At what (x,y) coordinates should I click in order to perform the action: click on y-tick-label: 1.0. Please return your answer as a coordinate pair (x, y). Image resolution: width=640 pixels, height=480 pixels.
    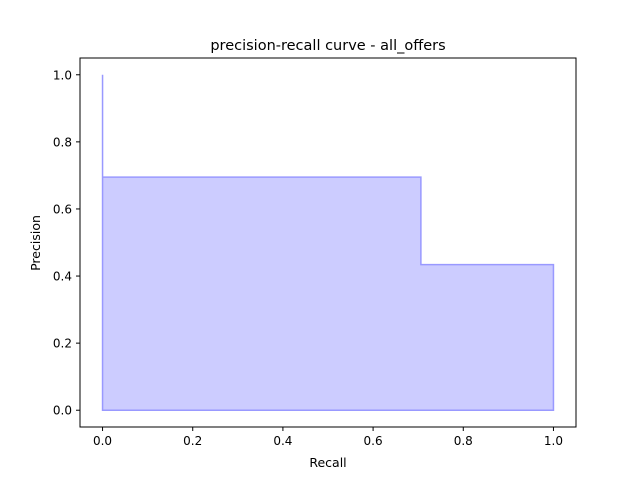
    Looking at the image, I should click on (62, 75).